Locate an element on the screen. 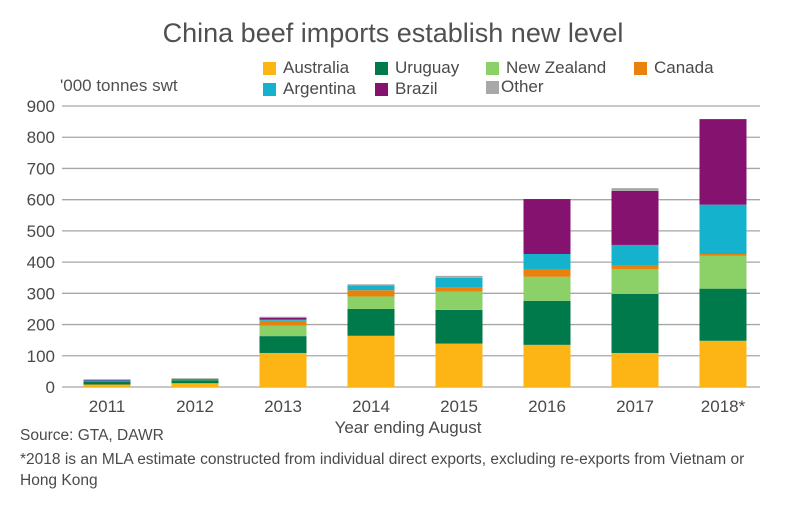 This screenshot has height=506, width=786. bar-stack-2016 is located at coordinates (547, 293).